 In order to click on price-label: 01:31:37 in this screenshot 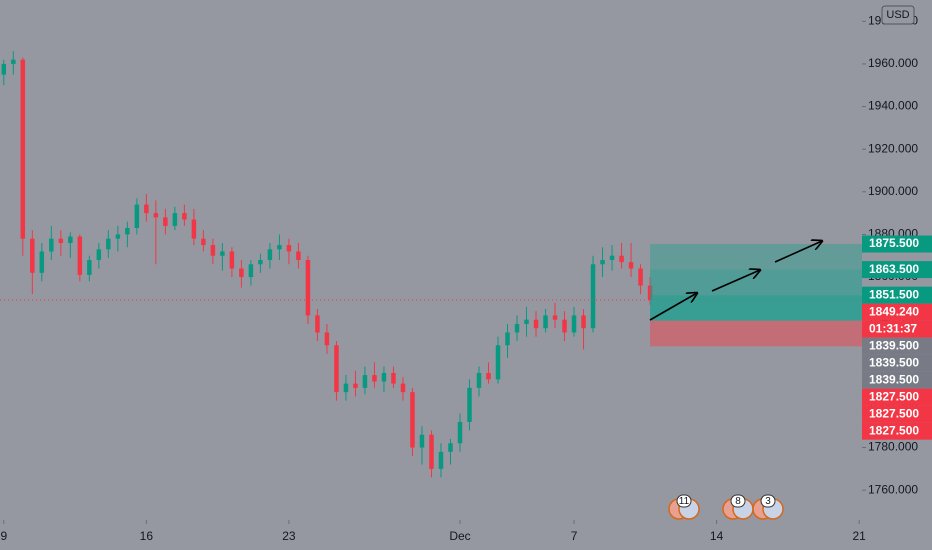, I will do `click(897, 329)`.